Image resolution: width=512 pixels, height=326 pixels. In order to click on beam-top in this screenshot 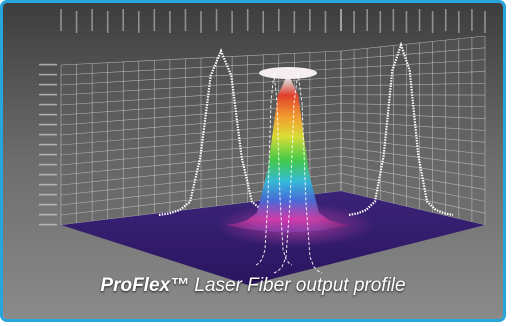, I will do `click(288, 73)`.